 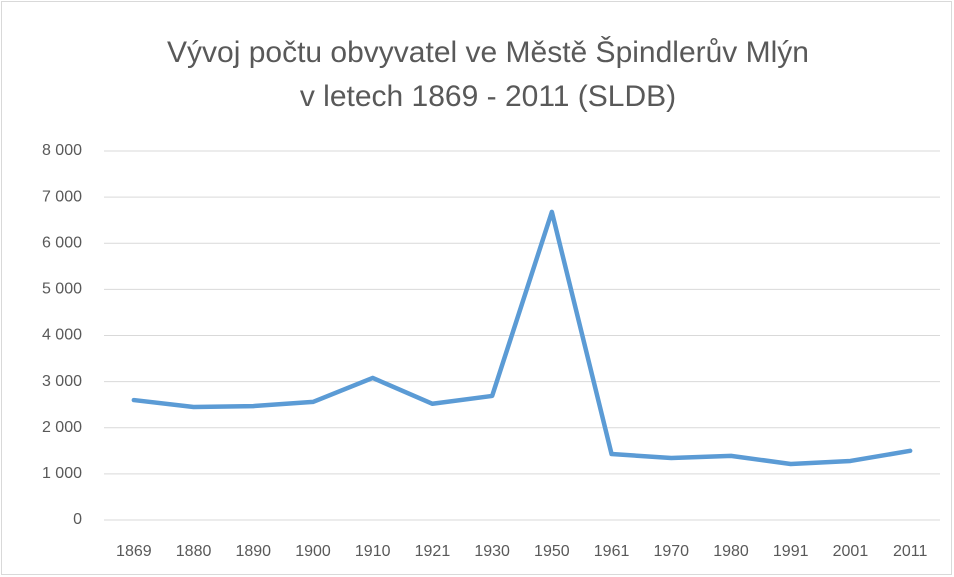 What do you see at coordinates (62, 473) in the screenshot?
I see `y-tick-label: 1 000` at bounding box center [62, 473].